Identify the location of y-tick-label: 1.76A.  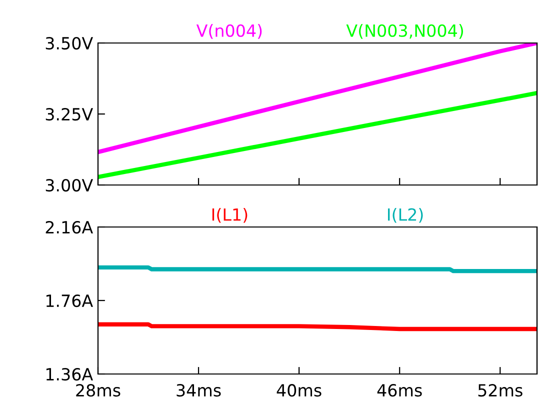
(69, 301).